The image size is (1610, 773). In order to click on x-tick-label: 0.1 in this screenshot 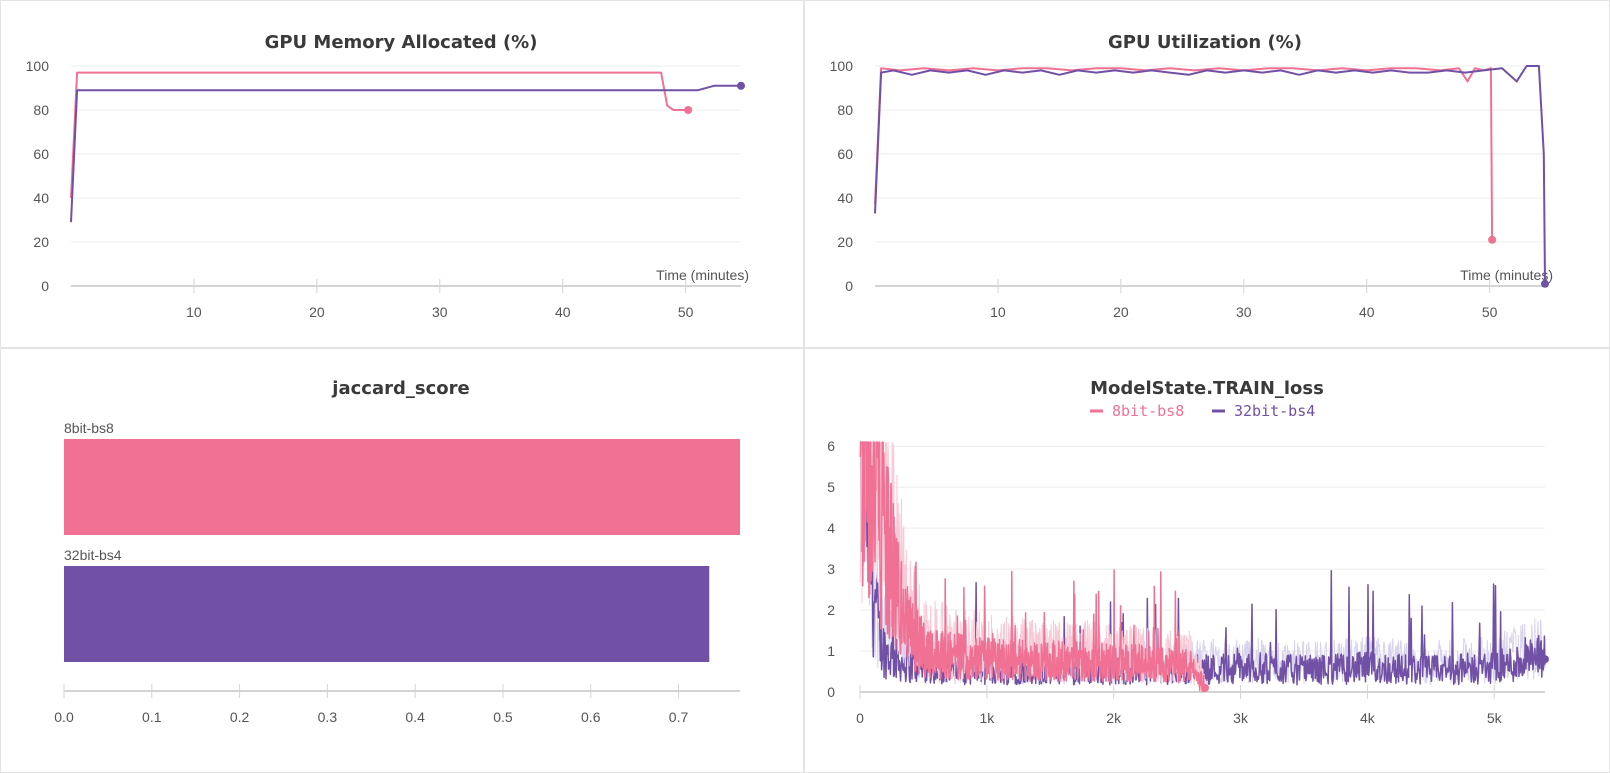, I will do `click(152, 717)`.